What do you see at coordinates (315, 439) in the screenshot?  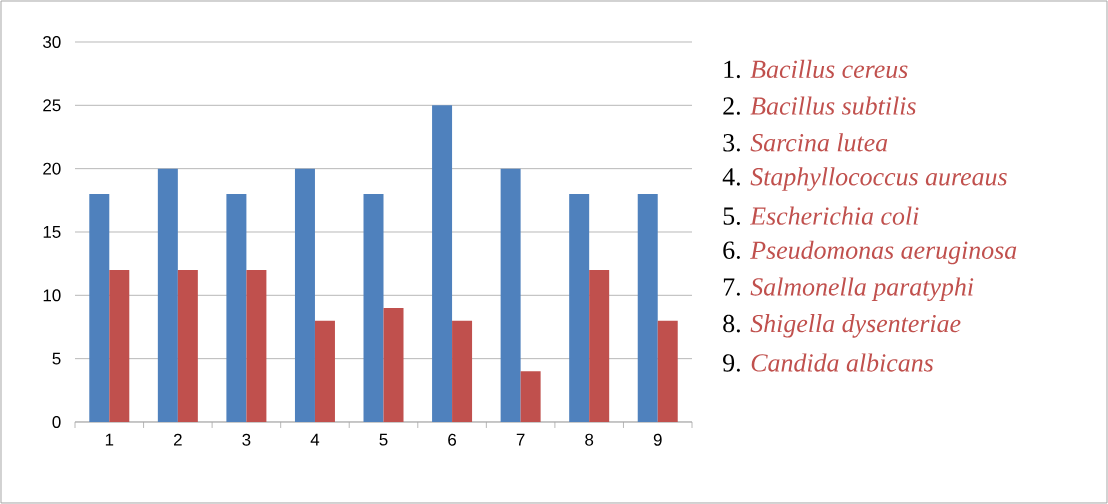 I see `x-tick-label: 4` at bounding box center [315, 439].